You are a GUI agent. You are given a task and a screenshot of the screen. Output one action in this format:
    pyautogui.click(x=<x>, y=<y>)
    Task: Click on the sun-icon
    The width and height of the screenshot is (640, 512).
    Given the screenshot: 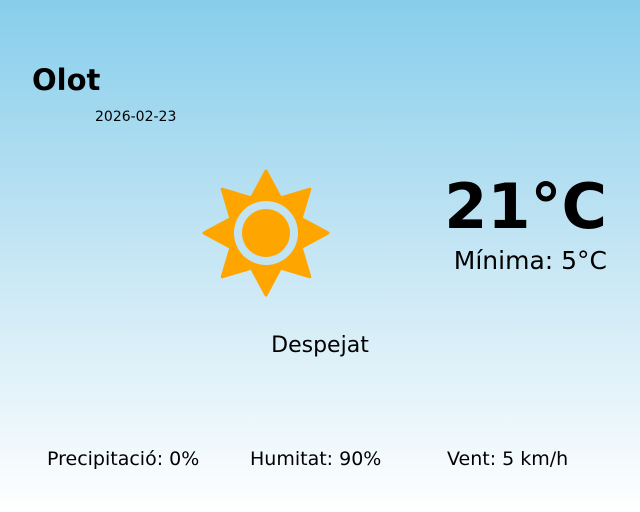 What is the action you would take?
    pyautogui.click(x=266, y=233)
    